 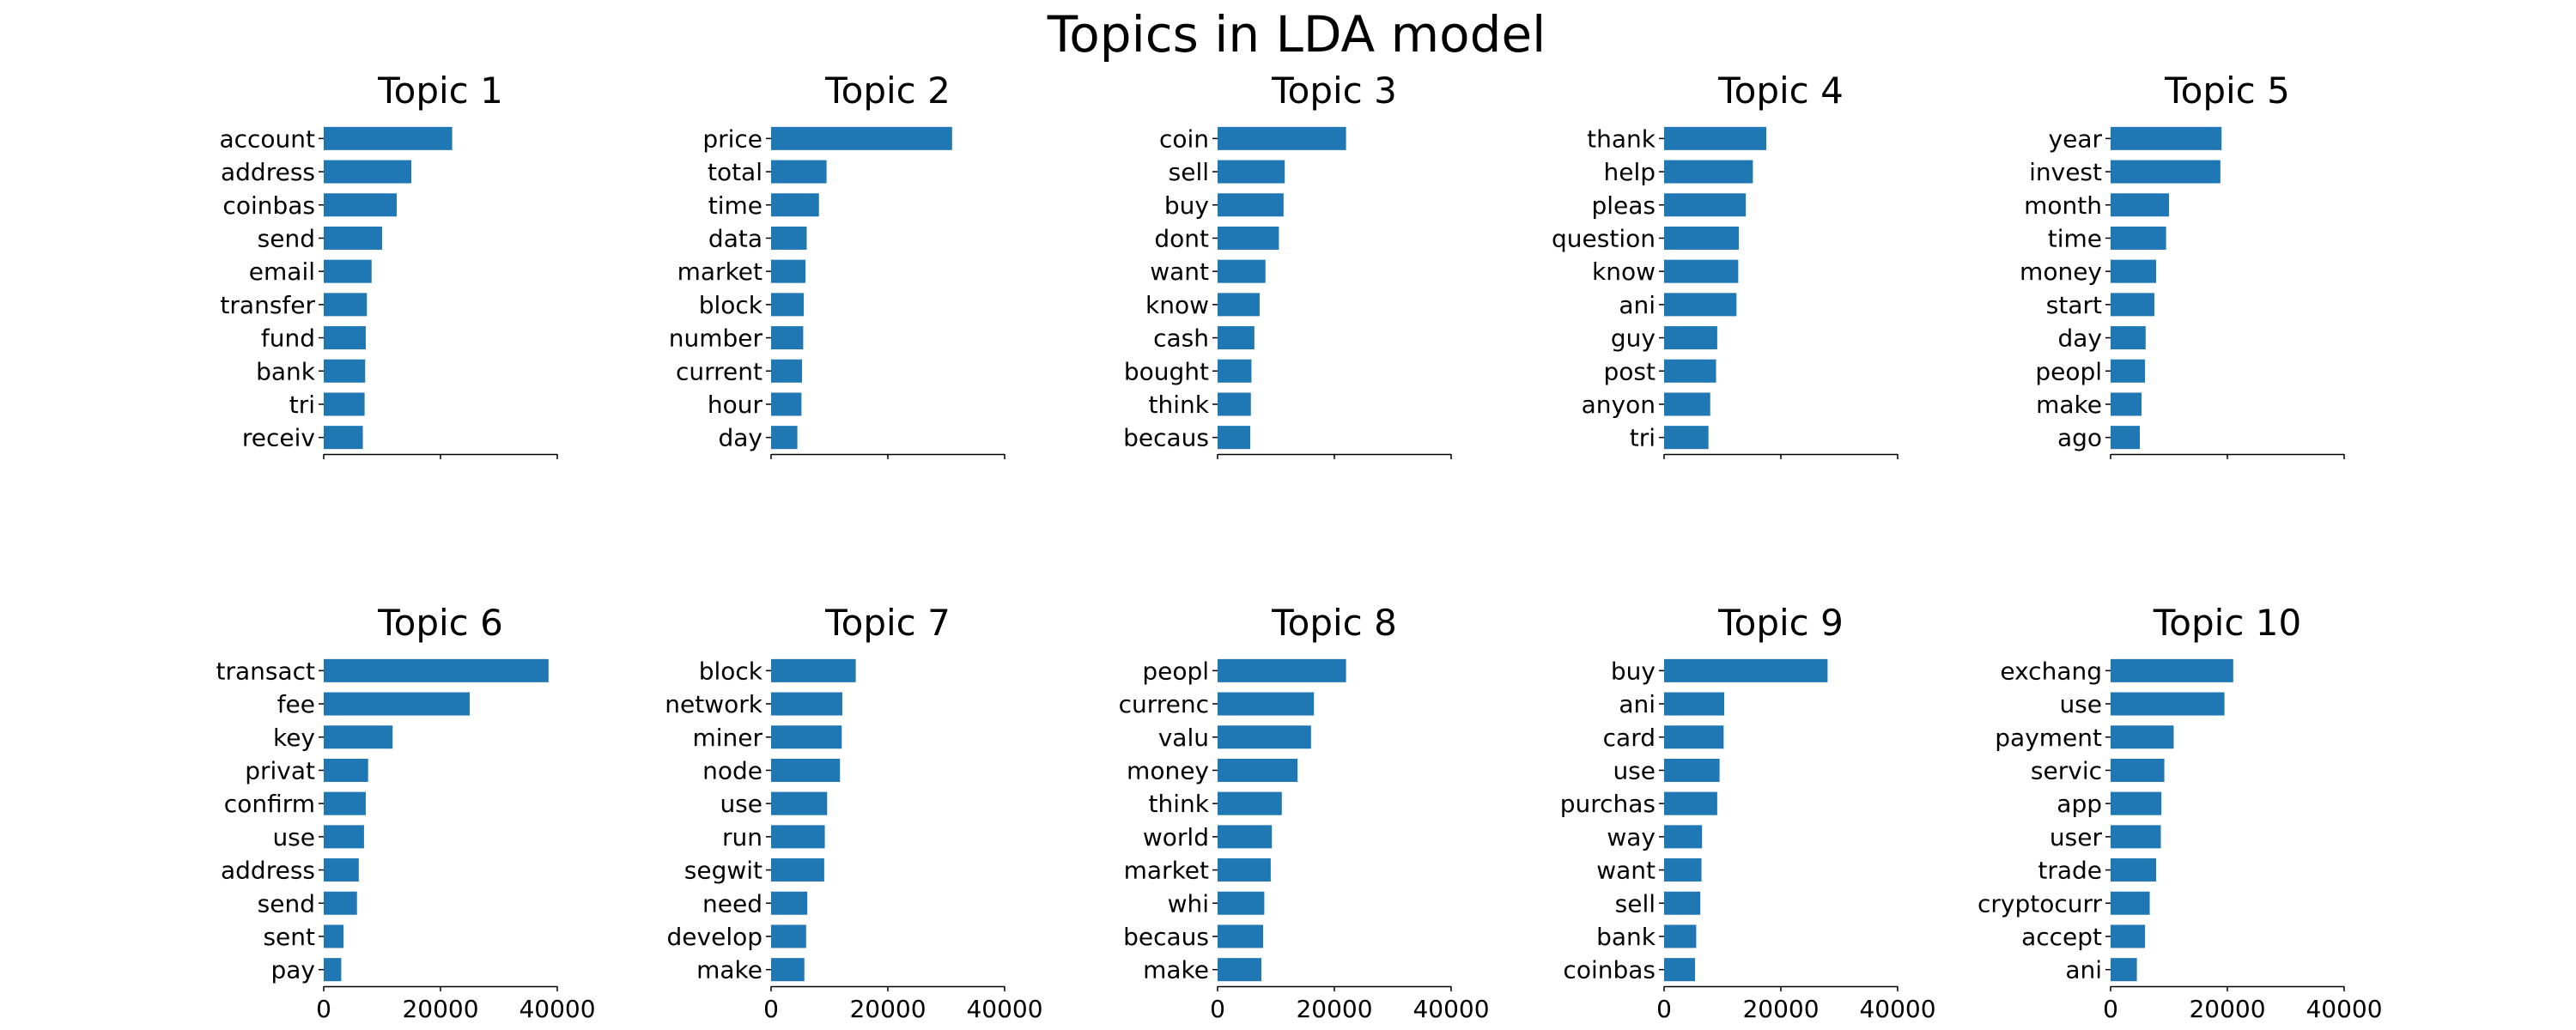 I want to click on bar-label: make, so click(x=729, y=970).